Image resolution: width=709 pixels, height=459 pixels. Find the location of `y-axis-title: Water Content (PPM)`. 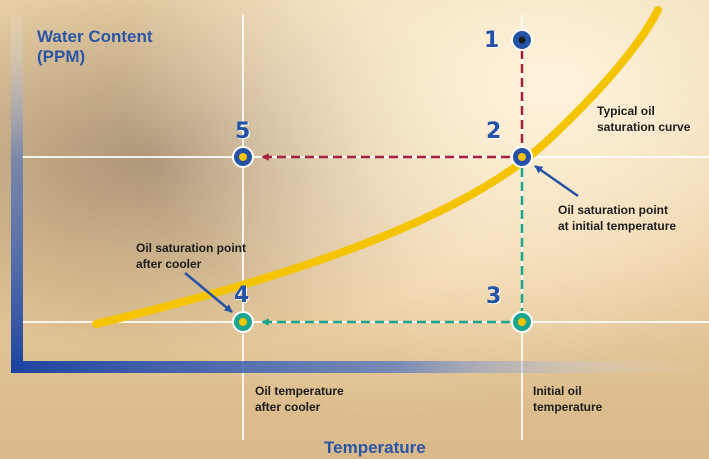

y-axis-title: Water Content (PPM) is located at coordinates (95, 47).